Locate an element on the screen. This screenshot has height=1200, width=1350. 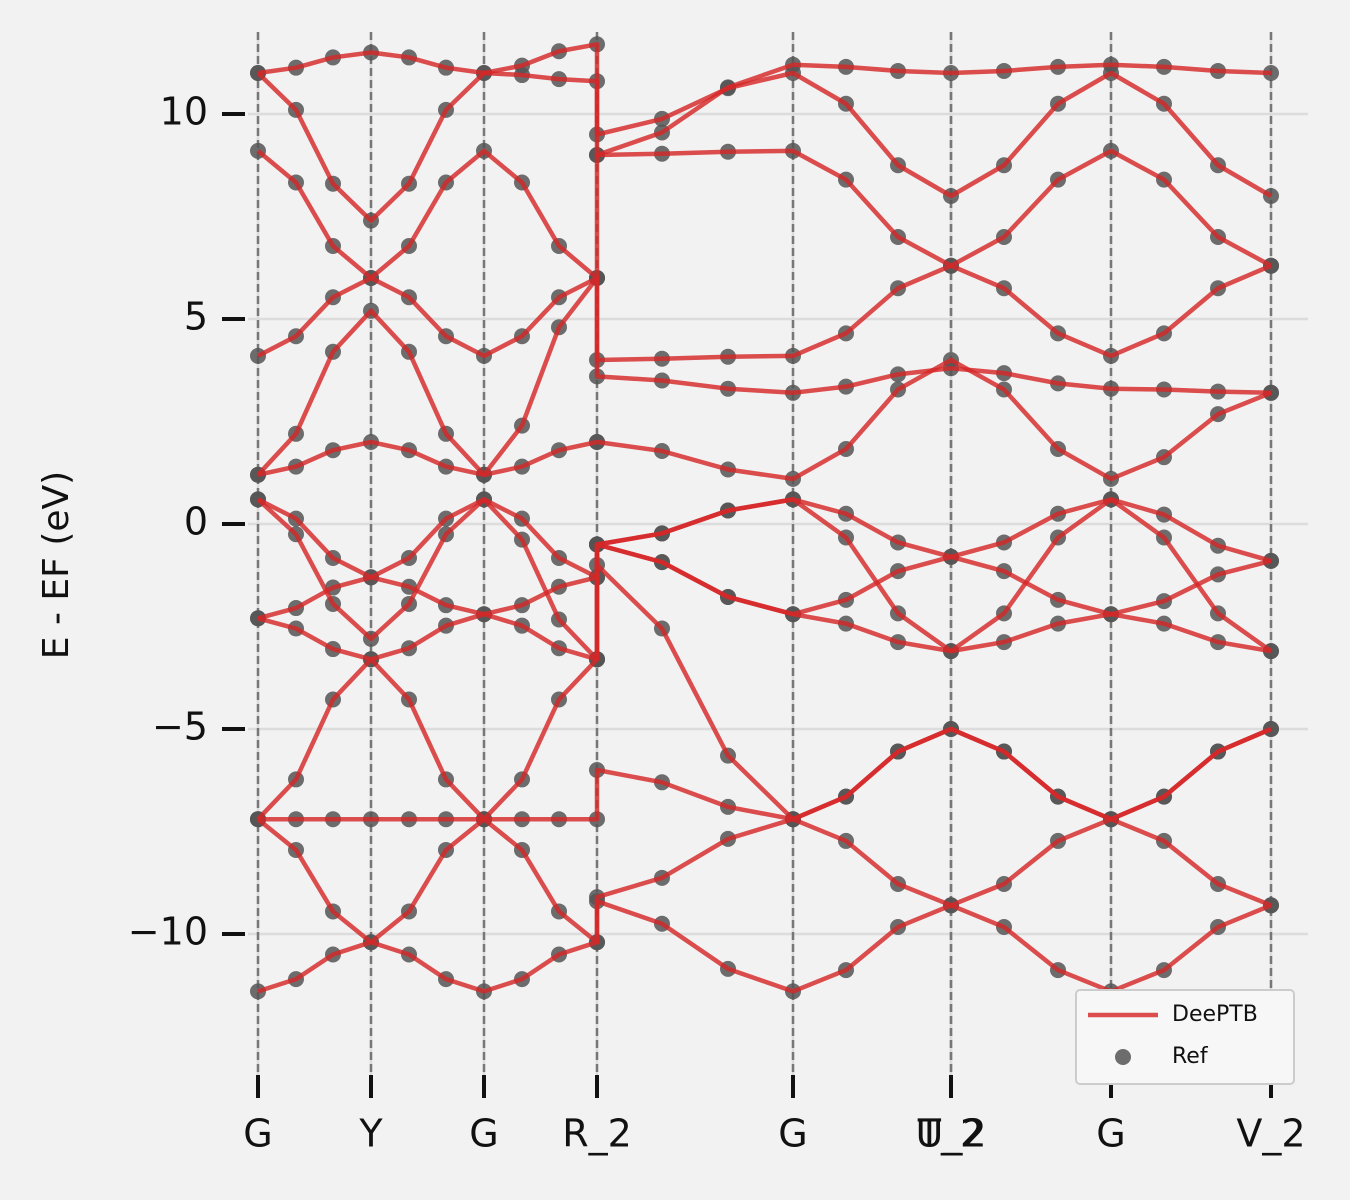
y-axis-label: E - EF (eV) is located at coordinates (56, 565).